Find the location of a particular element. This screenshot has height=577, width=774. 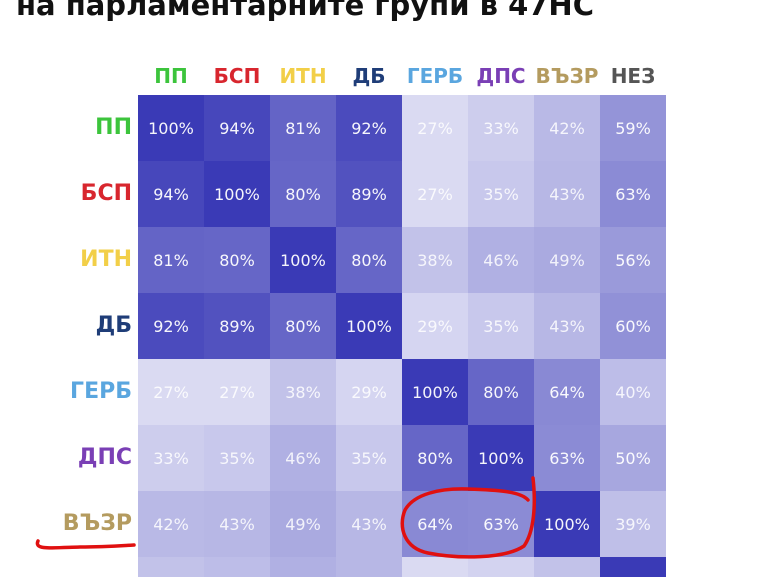

row-label: ПП is located at coordinates (113, 127).